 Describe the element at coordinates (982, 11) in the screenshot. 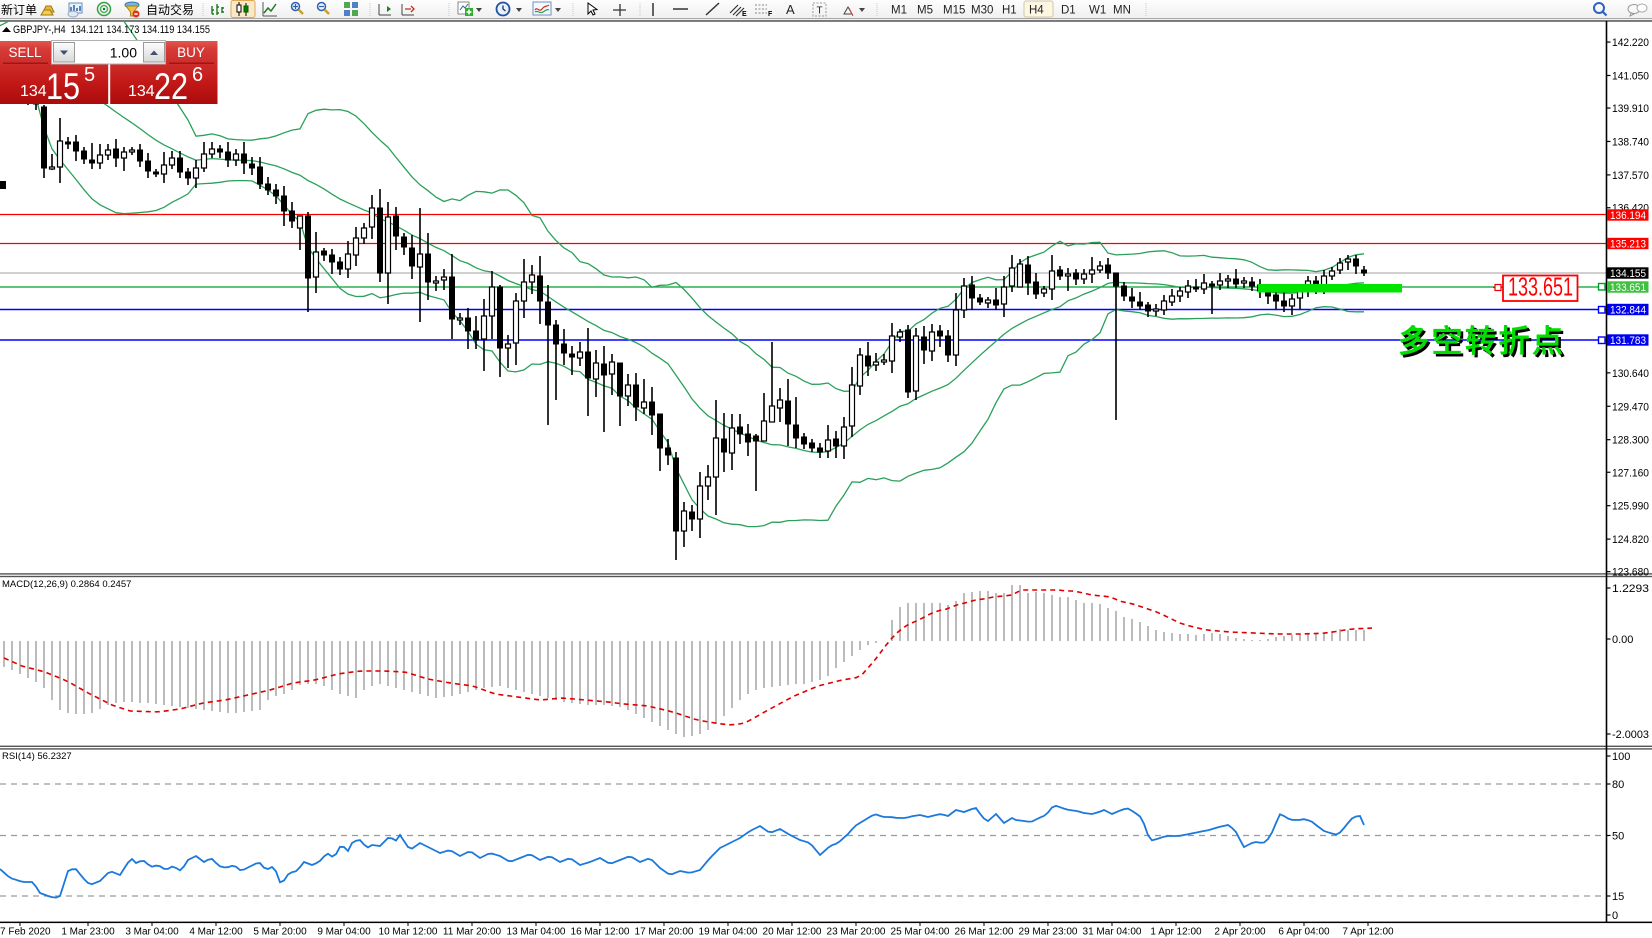

I see `svg-text: M30` at that location.